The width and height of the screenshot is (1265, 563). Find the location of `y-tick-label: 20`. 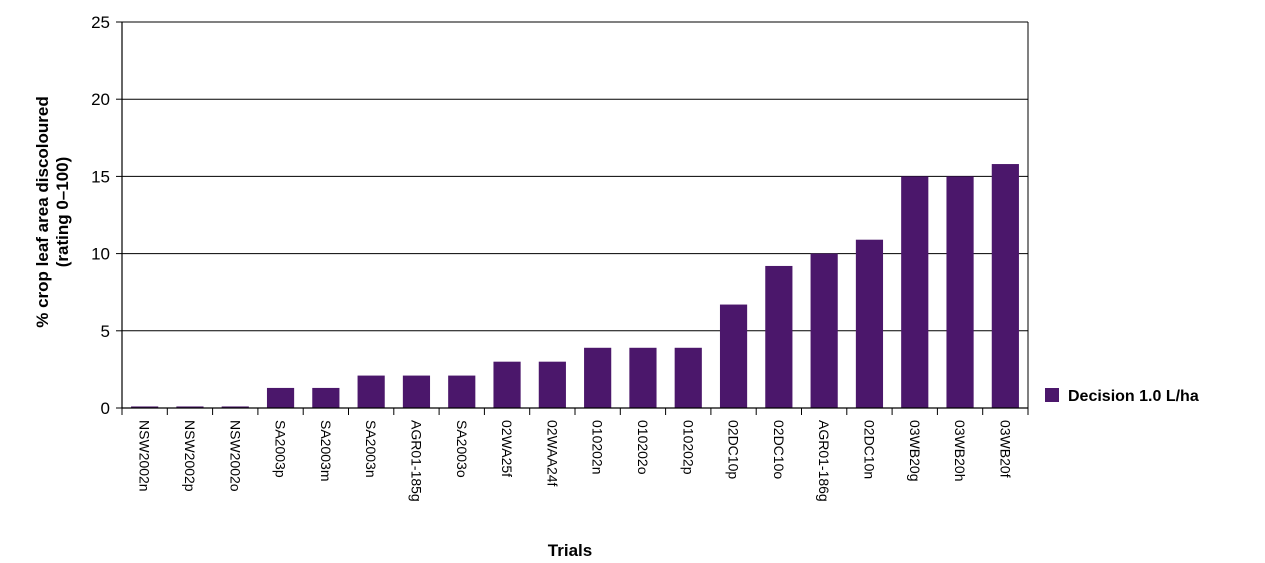

y-tick-label: 20 is located at coordinates (100, 99).